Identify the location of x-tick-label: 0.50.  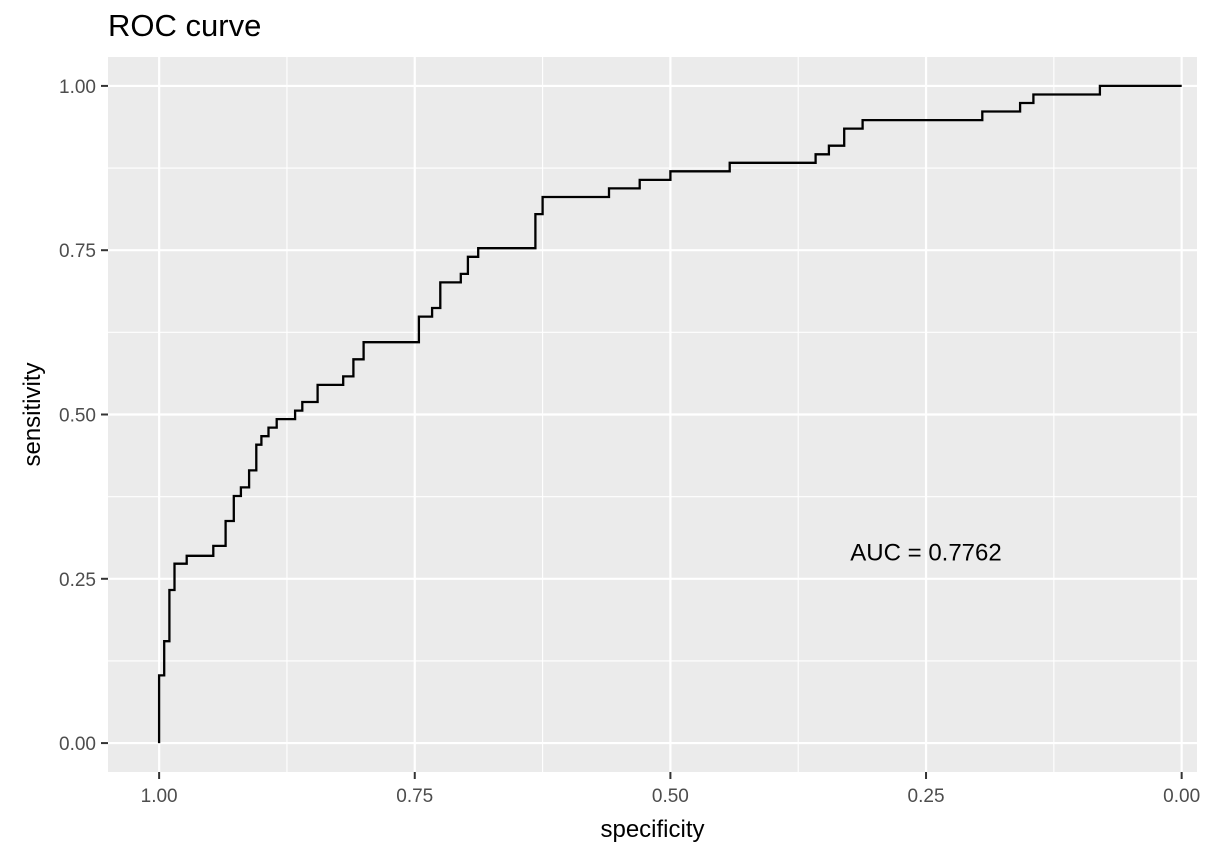
(670, 796).